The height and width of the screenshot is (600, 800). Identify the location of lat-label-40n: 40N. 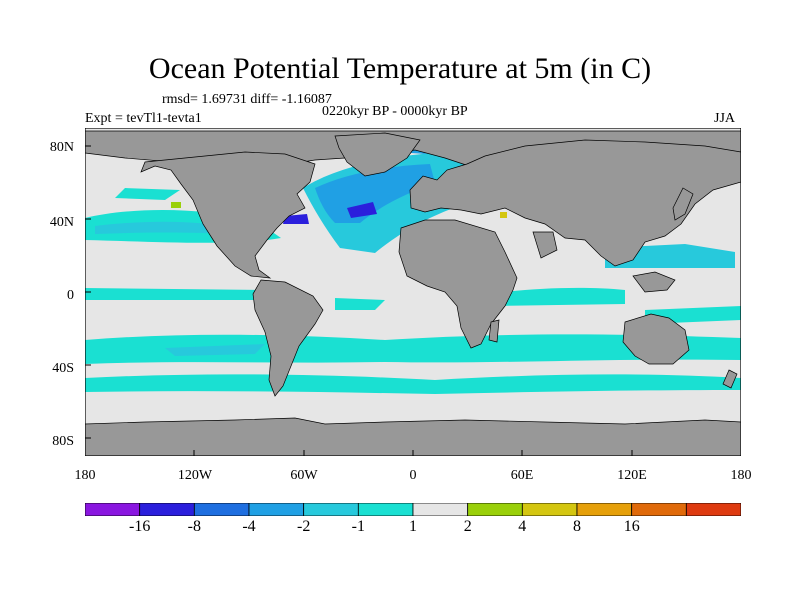
(61, 222).